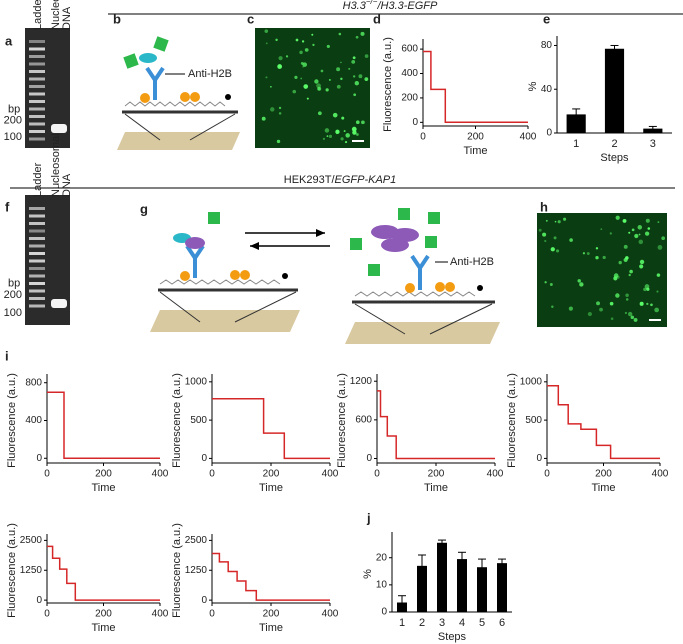 This screenshot has height=644, width=683. I want to click on y-axis-label: %, so click(533, 86).